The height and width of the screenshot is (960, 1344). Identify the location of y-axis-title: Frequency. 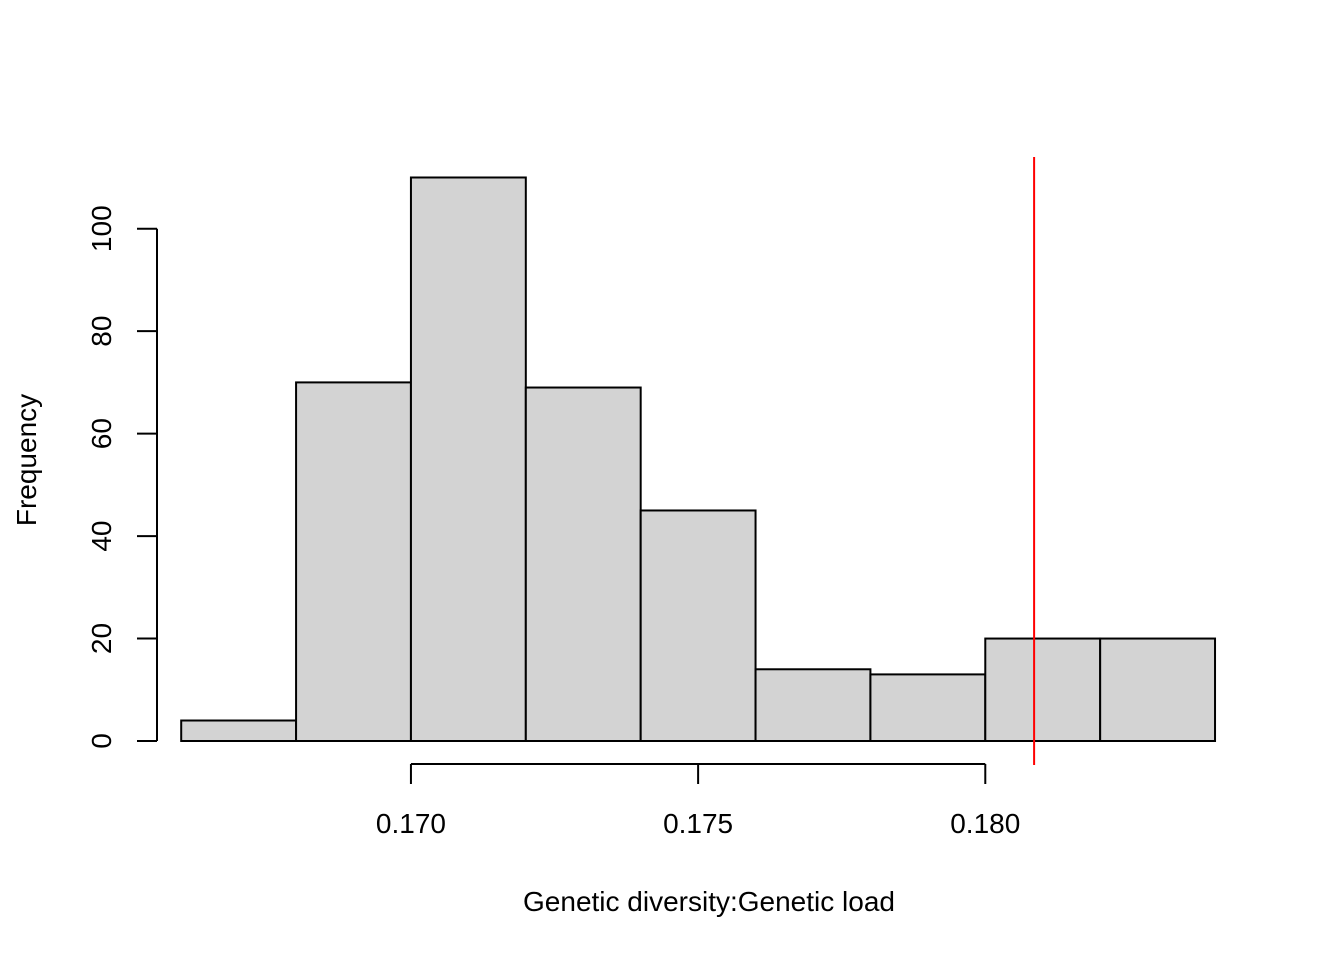
(26, 460).